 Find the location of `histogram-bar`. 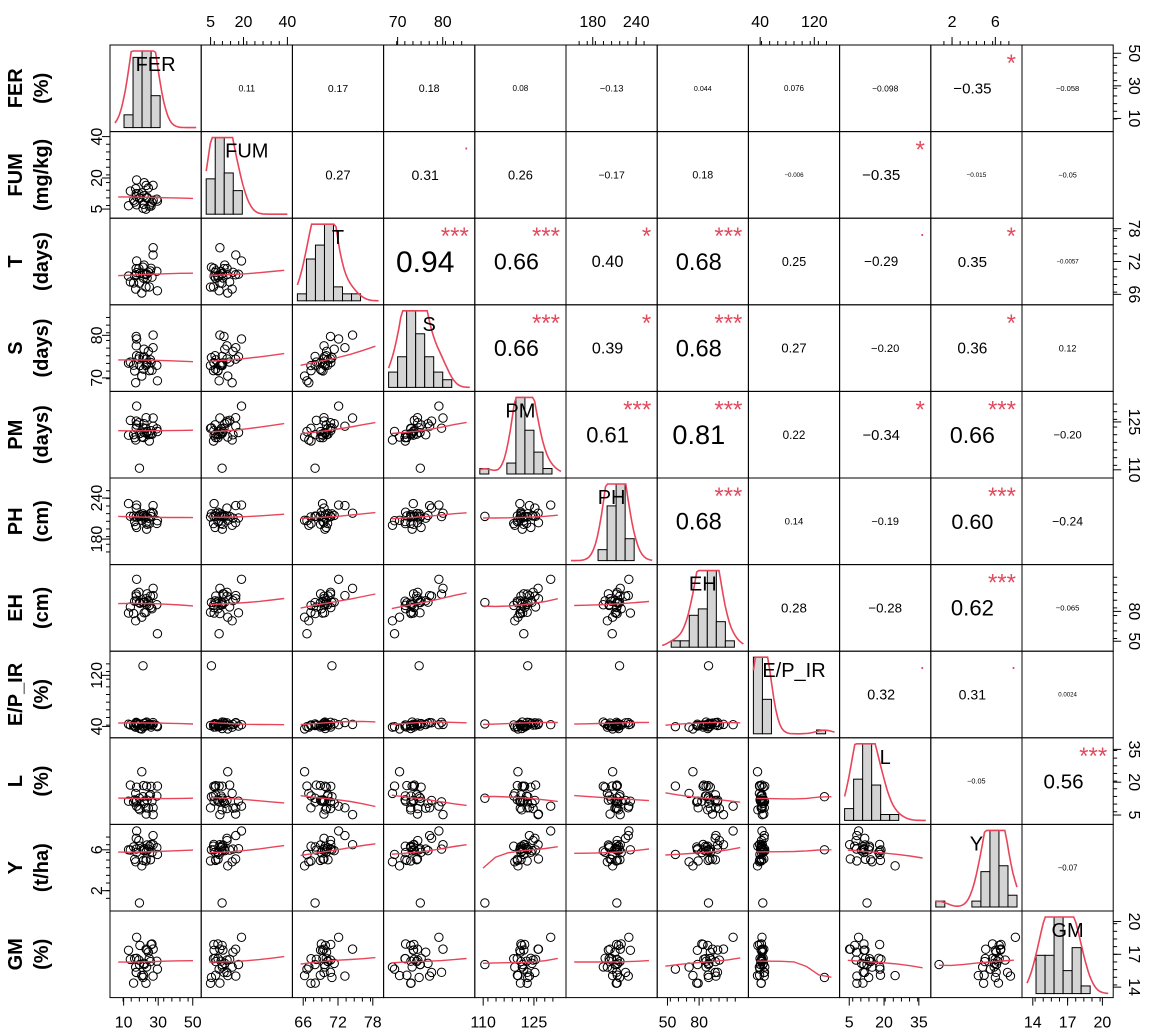

histogram-bar is located at coordinates (1085, 990).